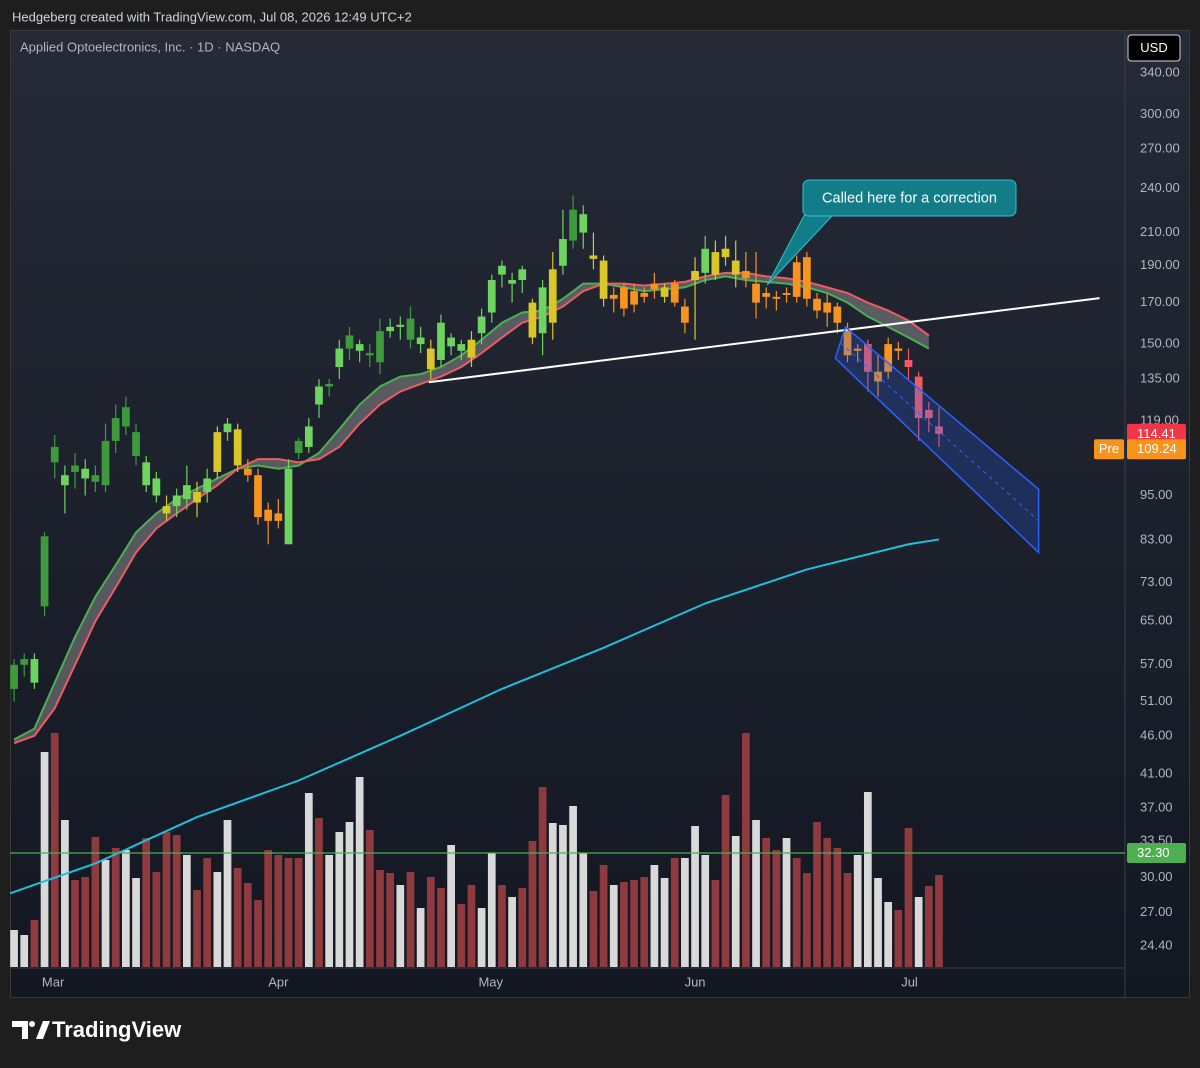  I want to click on trendline, so click(764, 340).